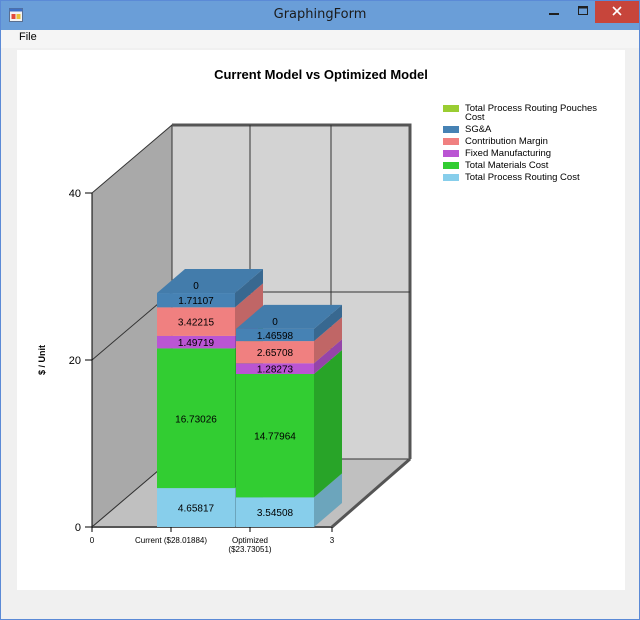 This screenshot has width=640, height=620. What do you see at coordinates (171, 540) in the screenshot?
I see `x-tick-label: Current ($28.01884)` at bounding box center [171, 540].